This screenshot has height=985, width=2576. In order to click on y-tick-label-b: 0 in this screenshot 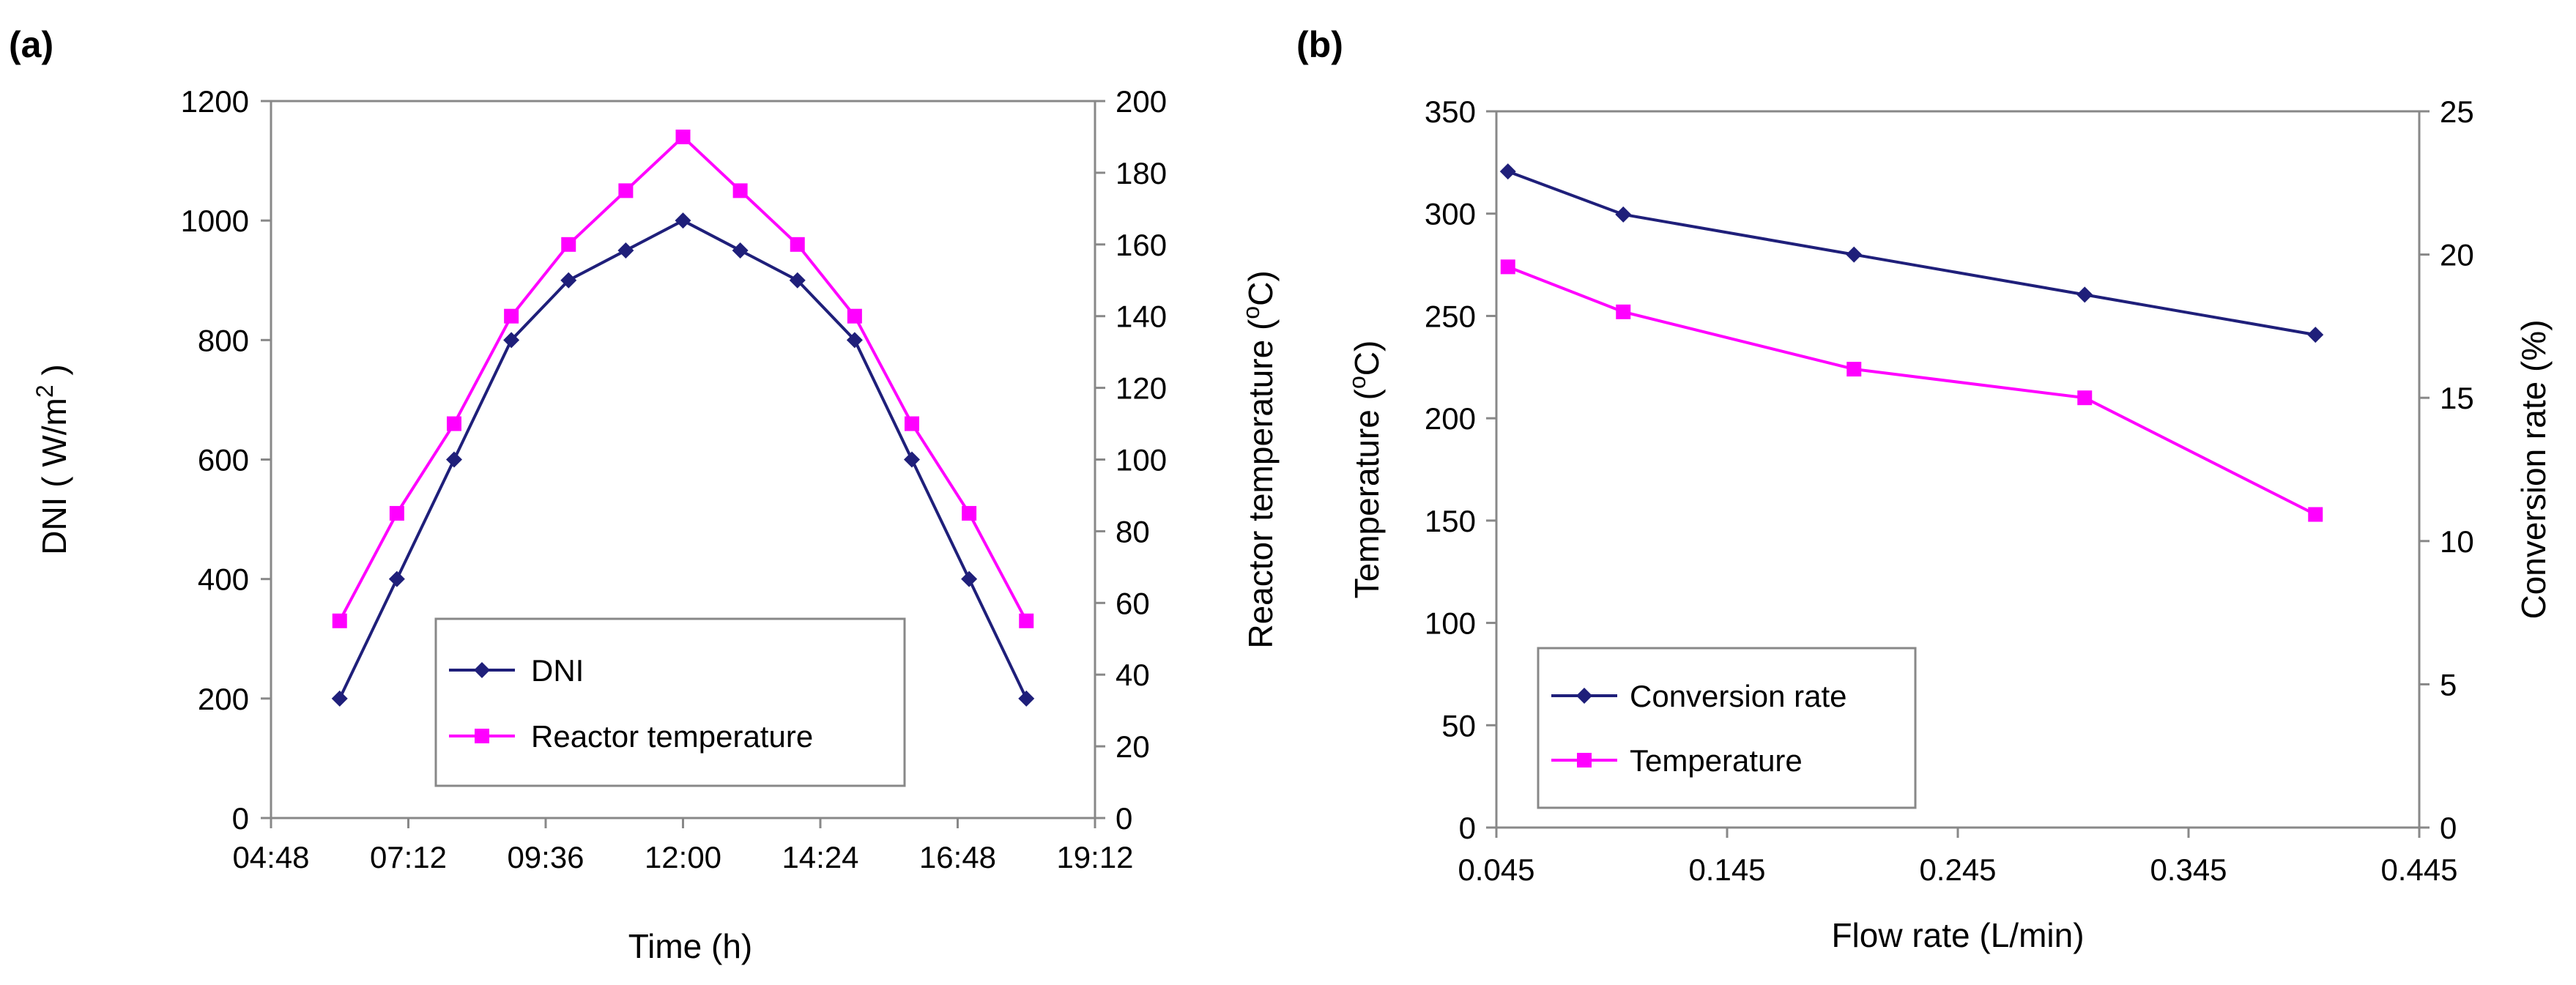, I will do `click(1467, 828)`.